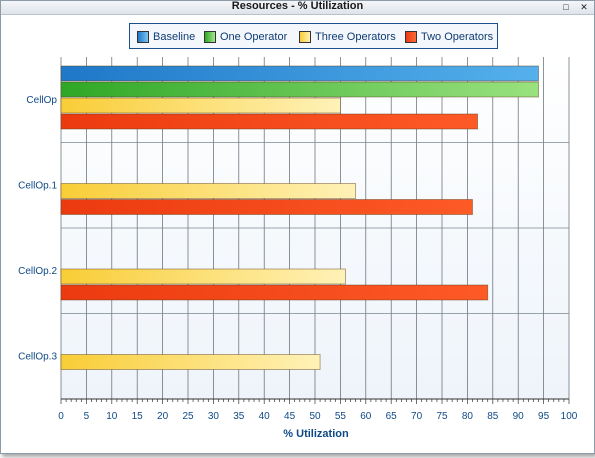  Describe the element at coordinates (214, 416) in the screenshot. I see `x-tick-label: 30` at that location.